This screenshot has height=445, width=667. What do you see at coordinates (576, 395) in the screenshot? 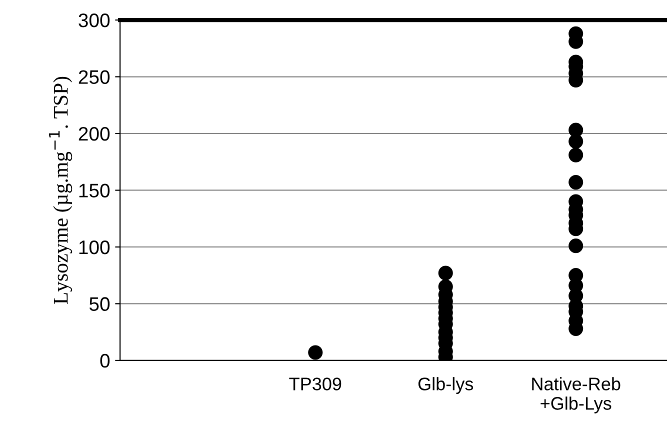
I see `x-tick-label: Native-Reb +Glb-Lys` at bounding box center [576, 395].